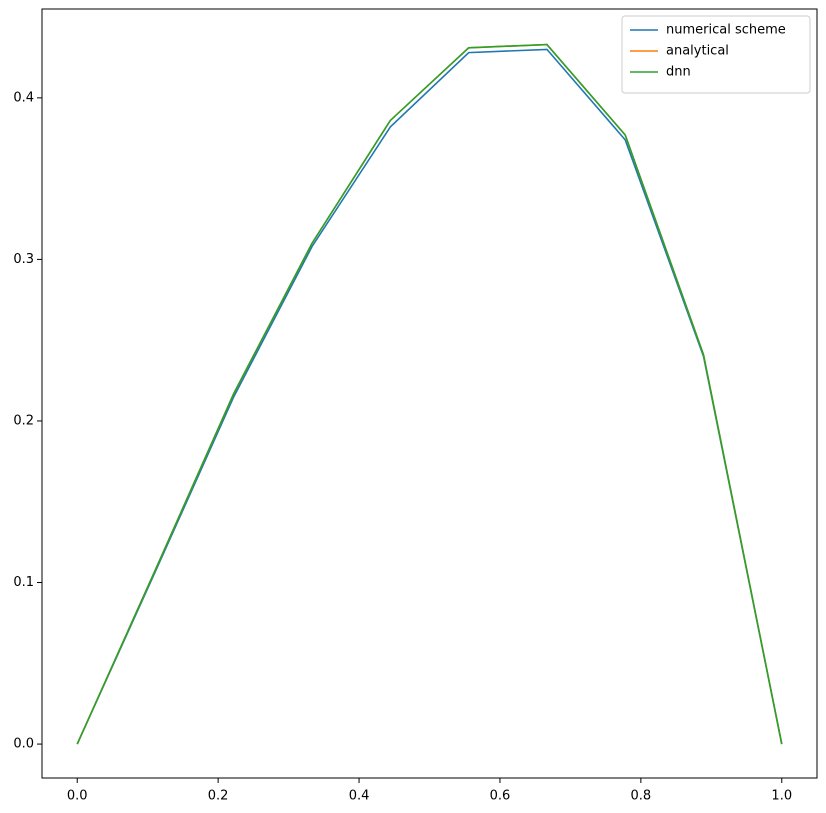 The height and width of the screenshot is (813, 826). I want to click on y-tick-label: 0.0, so click(23, 744).